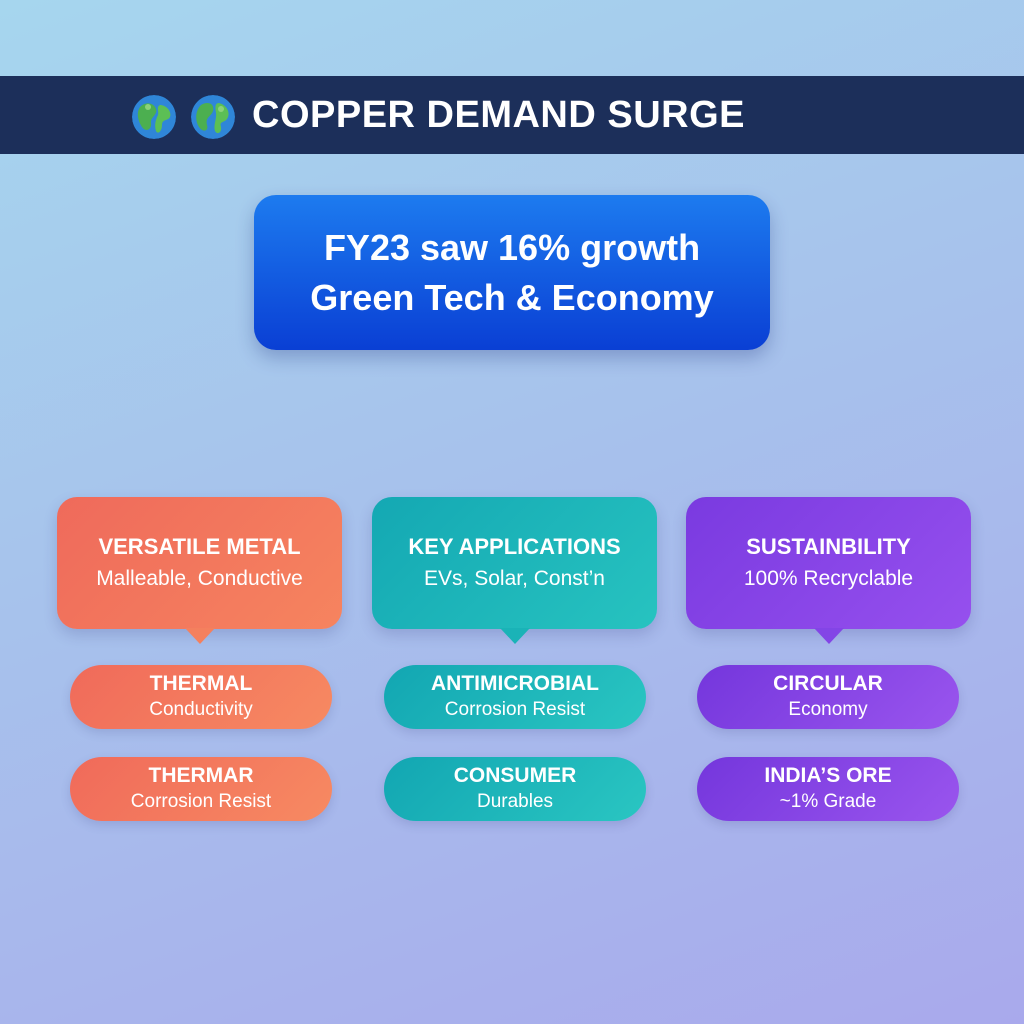  I want to click on column-title: VERSATILE METAL, so click(199, 546).